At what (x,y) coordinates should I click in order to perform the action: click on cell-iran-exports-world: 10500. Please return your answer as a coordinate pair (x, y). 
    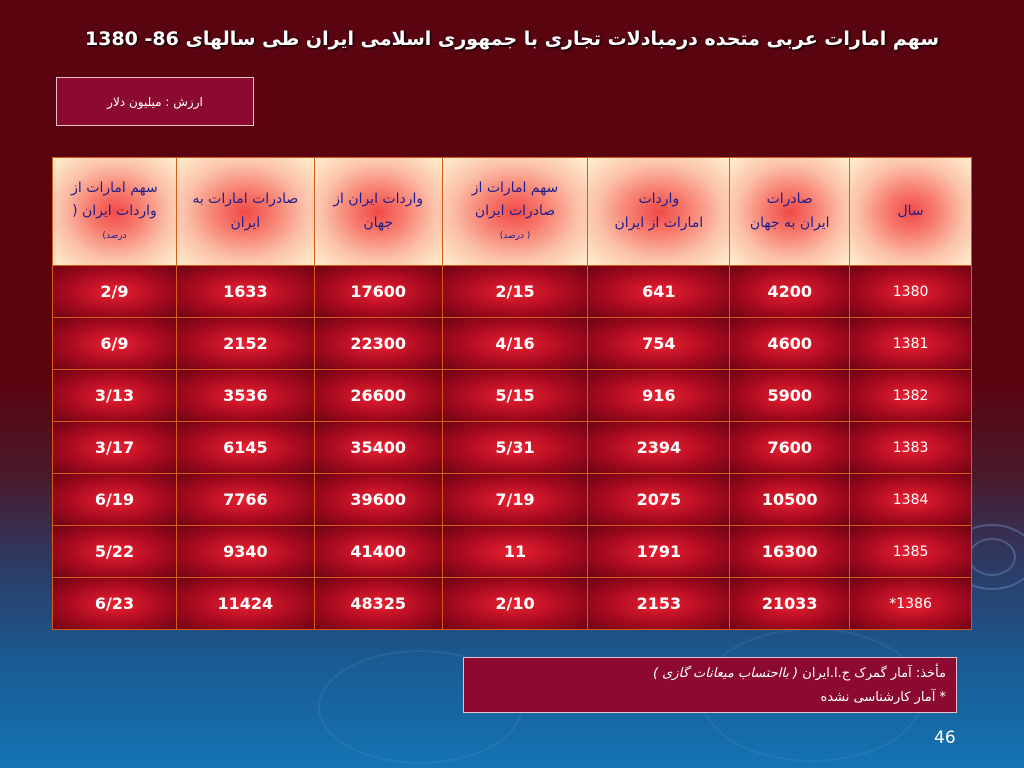
    Looking at the image, I should click on (790, 499).